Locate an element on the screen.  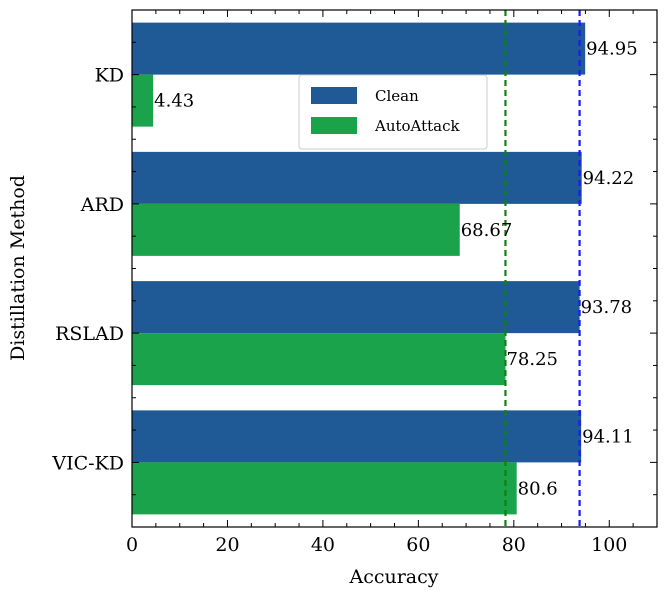
y-axis-label: Distillation Method is located at coordinates (18, 268).